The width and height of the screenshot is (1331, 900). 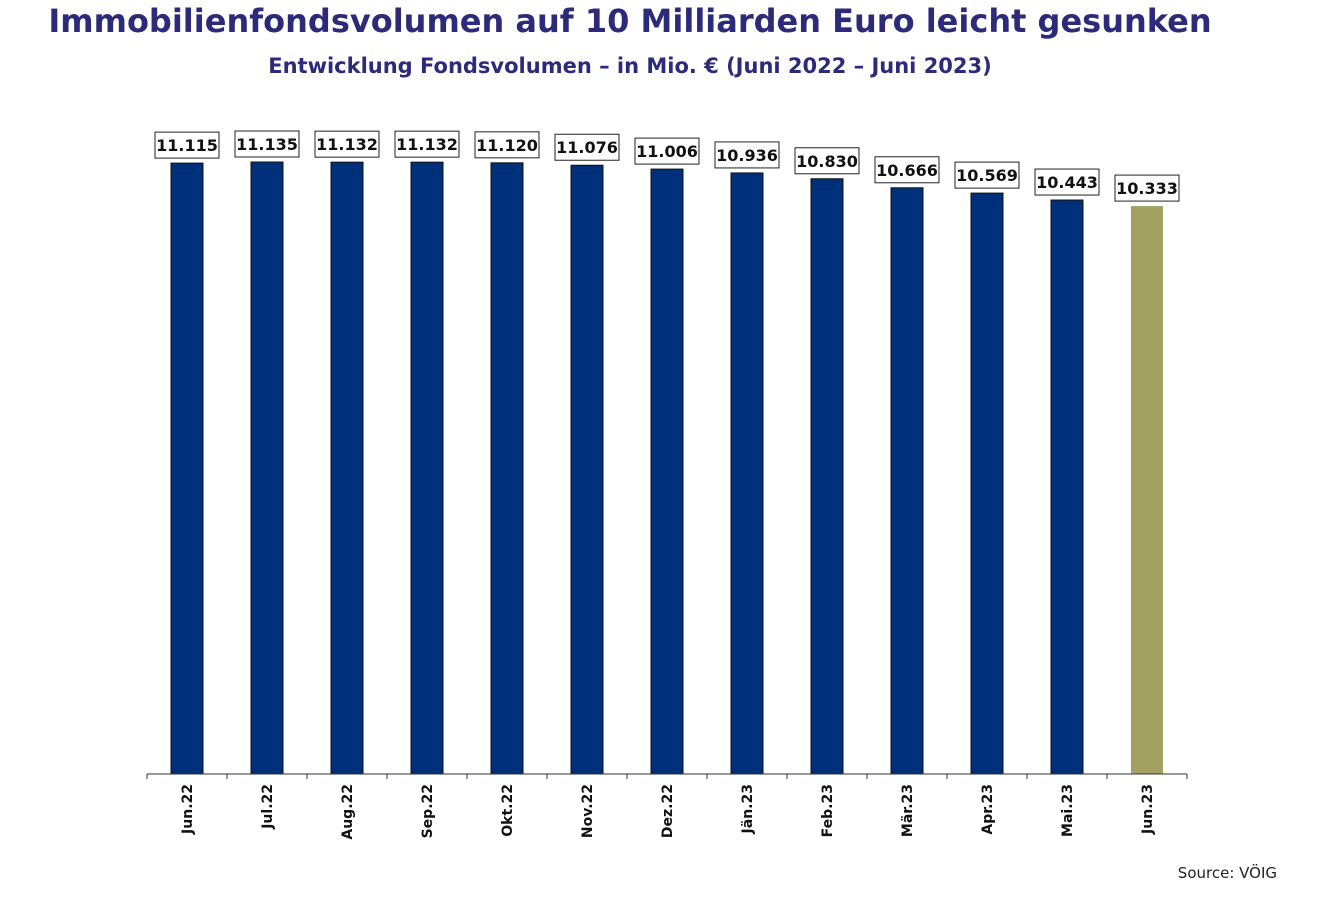 I want to click on x-tick-label-Sep.22: Sep.22, so click(x=428, y=811).